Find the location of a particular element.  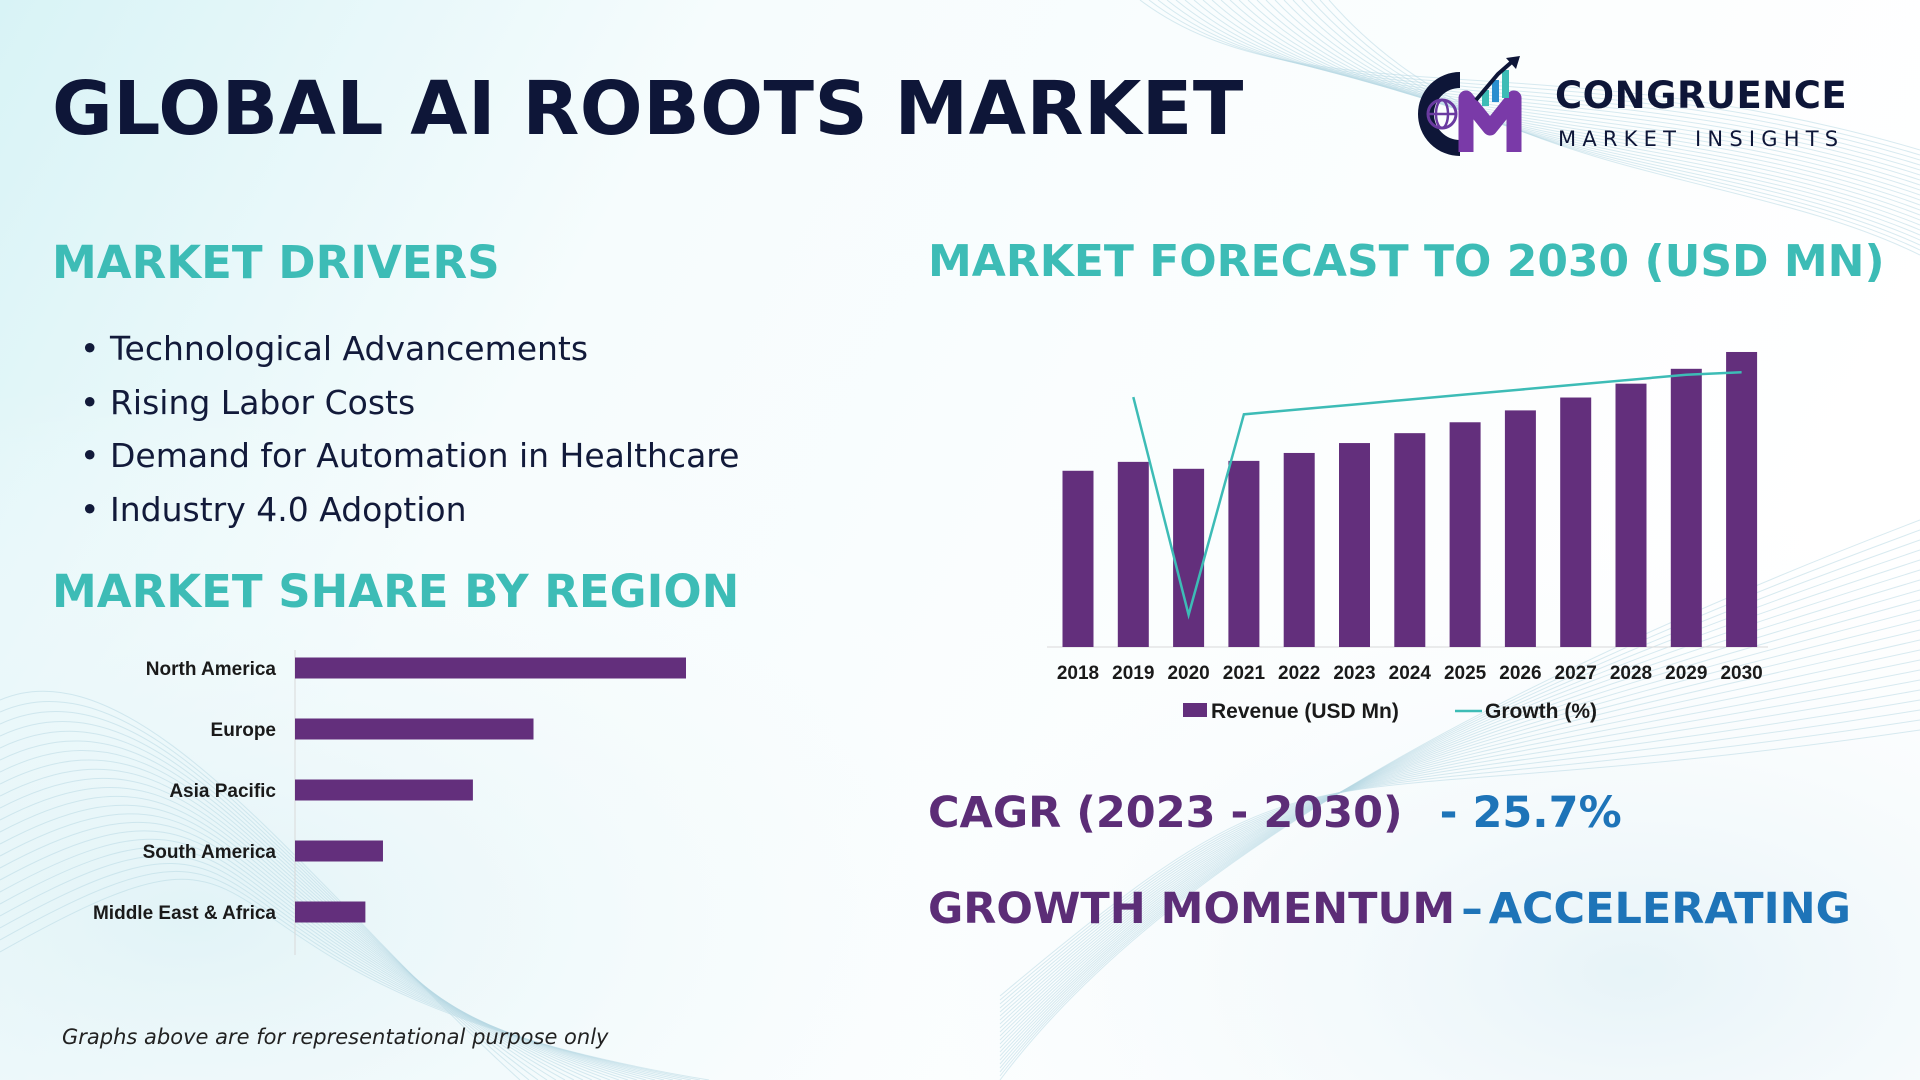

forecast-tick-label: 2028 is located at coordinates (1631, 673).